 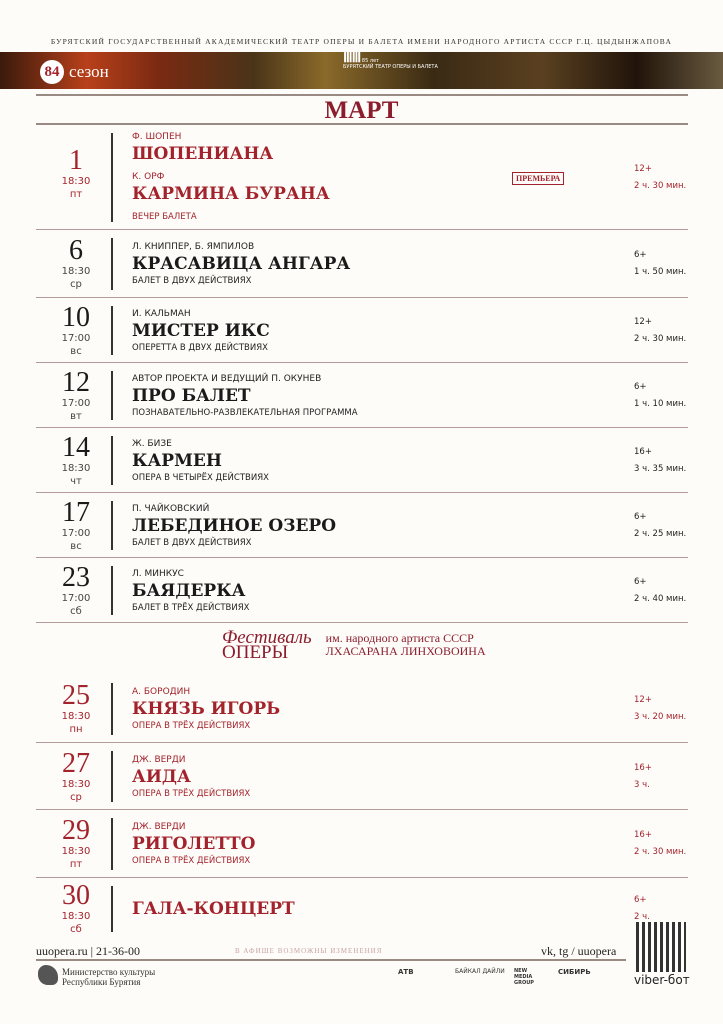 I want to click on age-rating: 12+, so click(x=643, y=700).